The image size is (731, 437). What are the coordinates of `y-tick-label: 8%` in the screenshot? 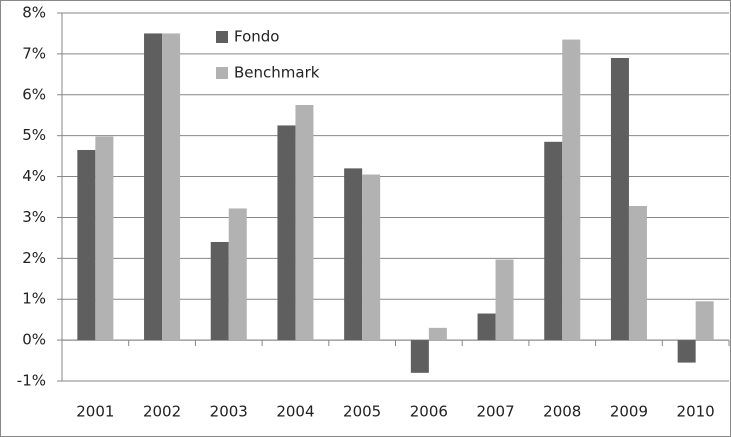 It's located at (34, 13).